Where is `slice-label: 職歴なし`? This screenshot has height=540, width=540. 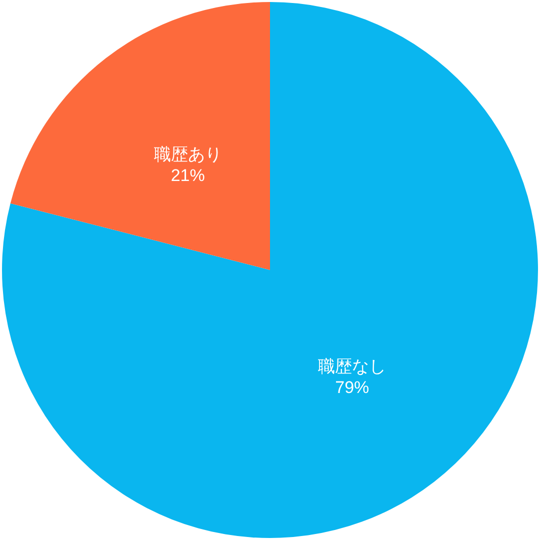 slice-label: 職歴なし is located at coordinates (352, 366).